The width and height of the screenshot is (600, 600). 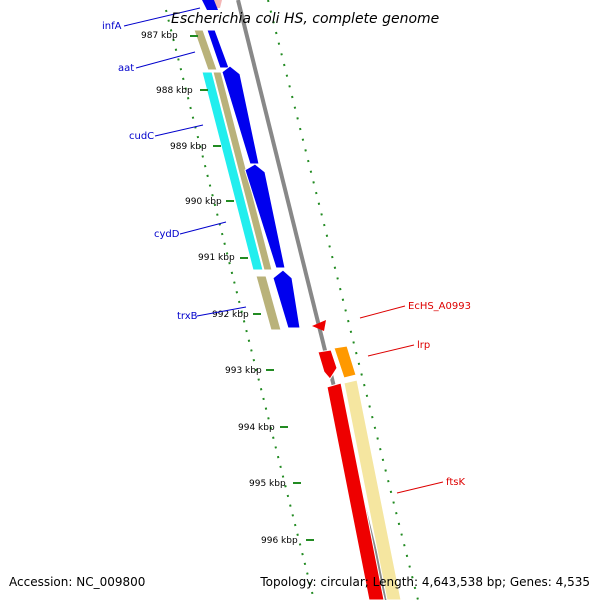 I want to click on cydD-cds-arrow, so click(x=265, y=216).